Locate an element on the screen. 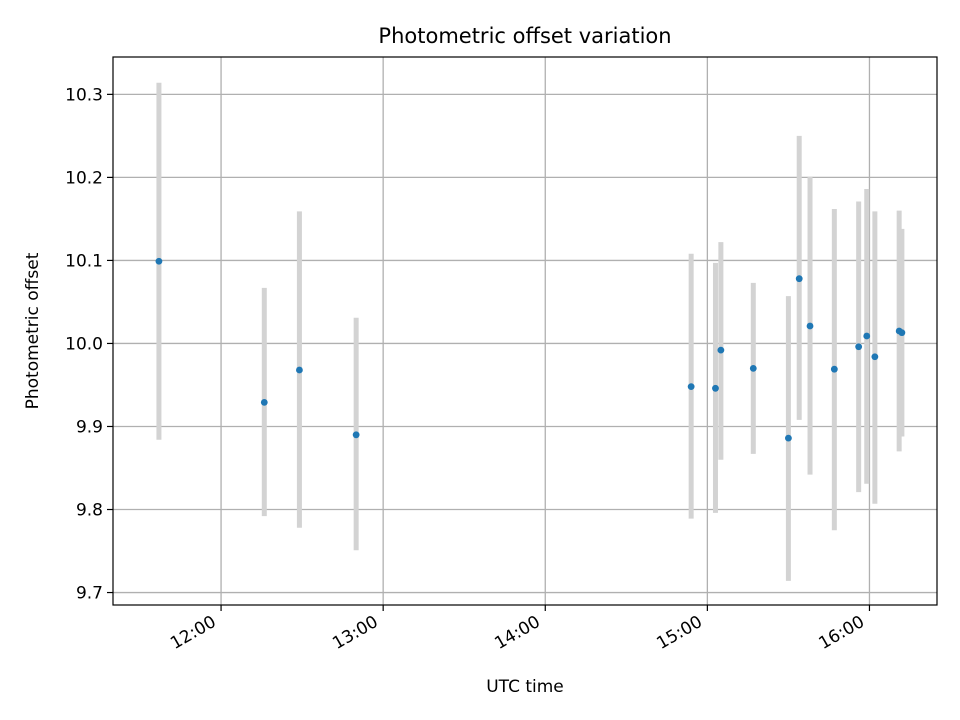 The height and width of the screenshot is (720, 960). y-tick-label: 9.8 is located at coordinates (89, 511).